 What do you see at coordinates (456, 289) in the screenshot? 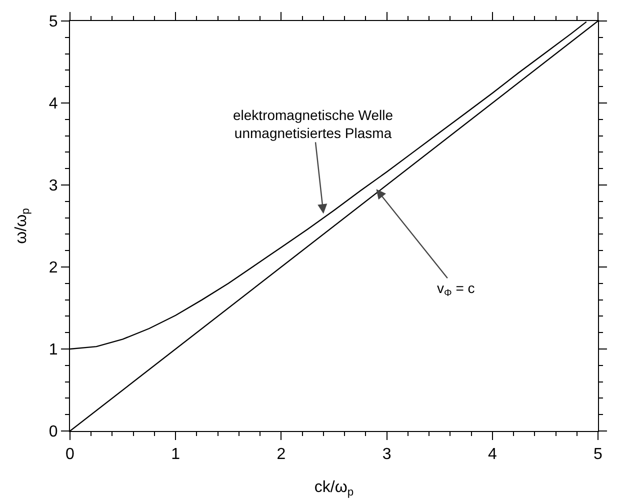
I see `annotation: v$_{Φ}$ = c` at bounding box center [456, 289].